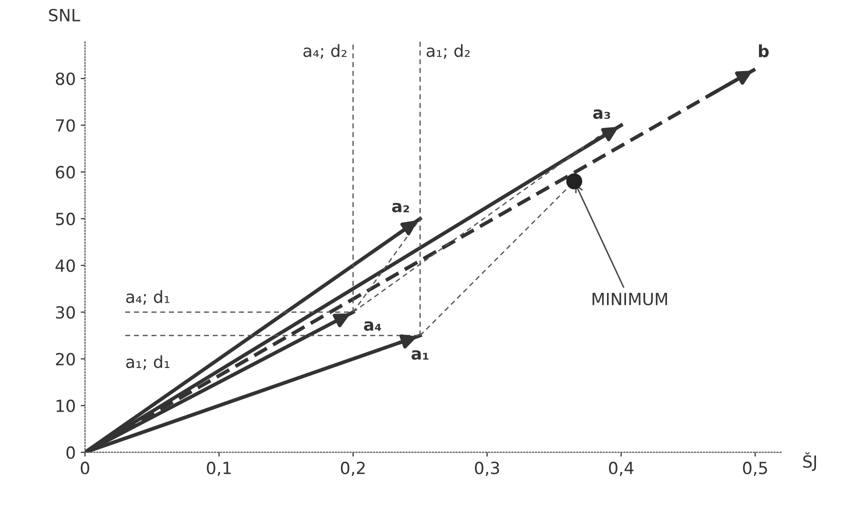  Describe the element at coordinates (65, 312) in the screenshot. I see `y-tick-label: 30` at that location.